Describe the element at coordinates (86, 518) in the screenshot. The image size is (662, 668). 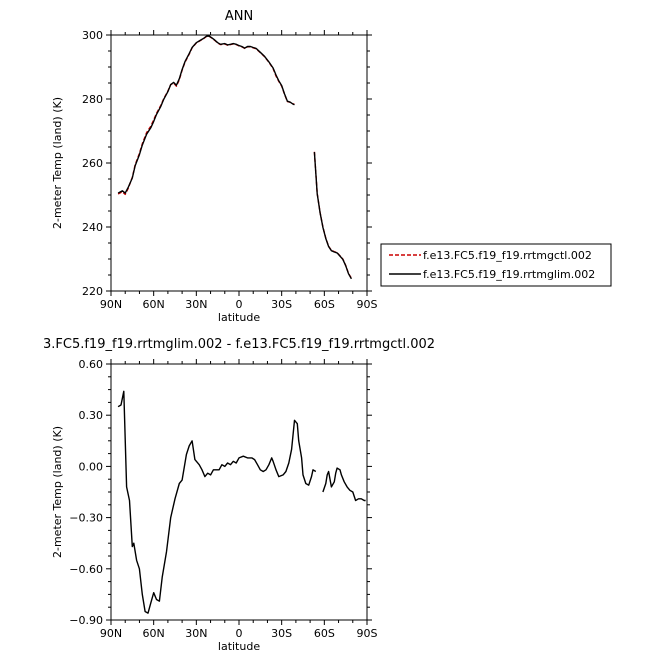
I see `y-tick-label: −0.30` at that location.